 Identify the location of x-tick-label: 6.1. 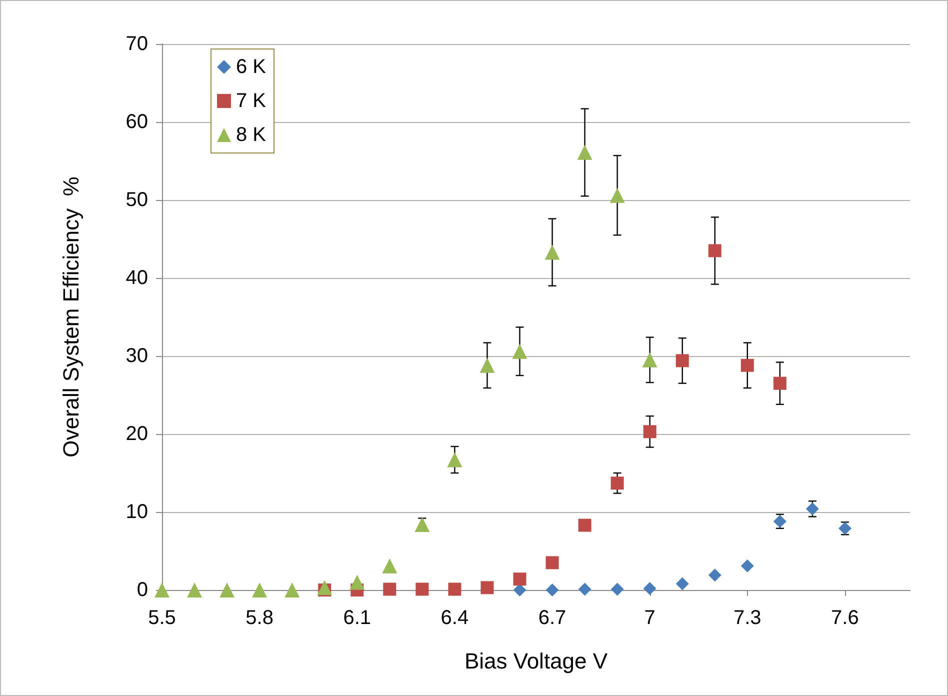
(357, 618).